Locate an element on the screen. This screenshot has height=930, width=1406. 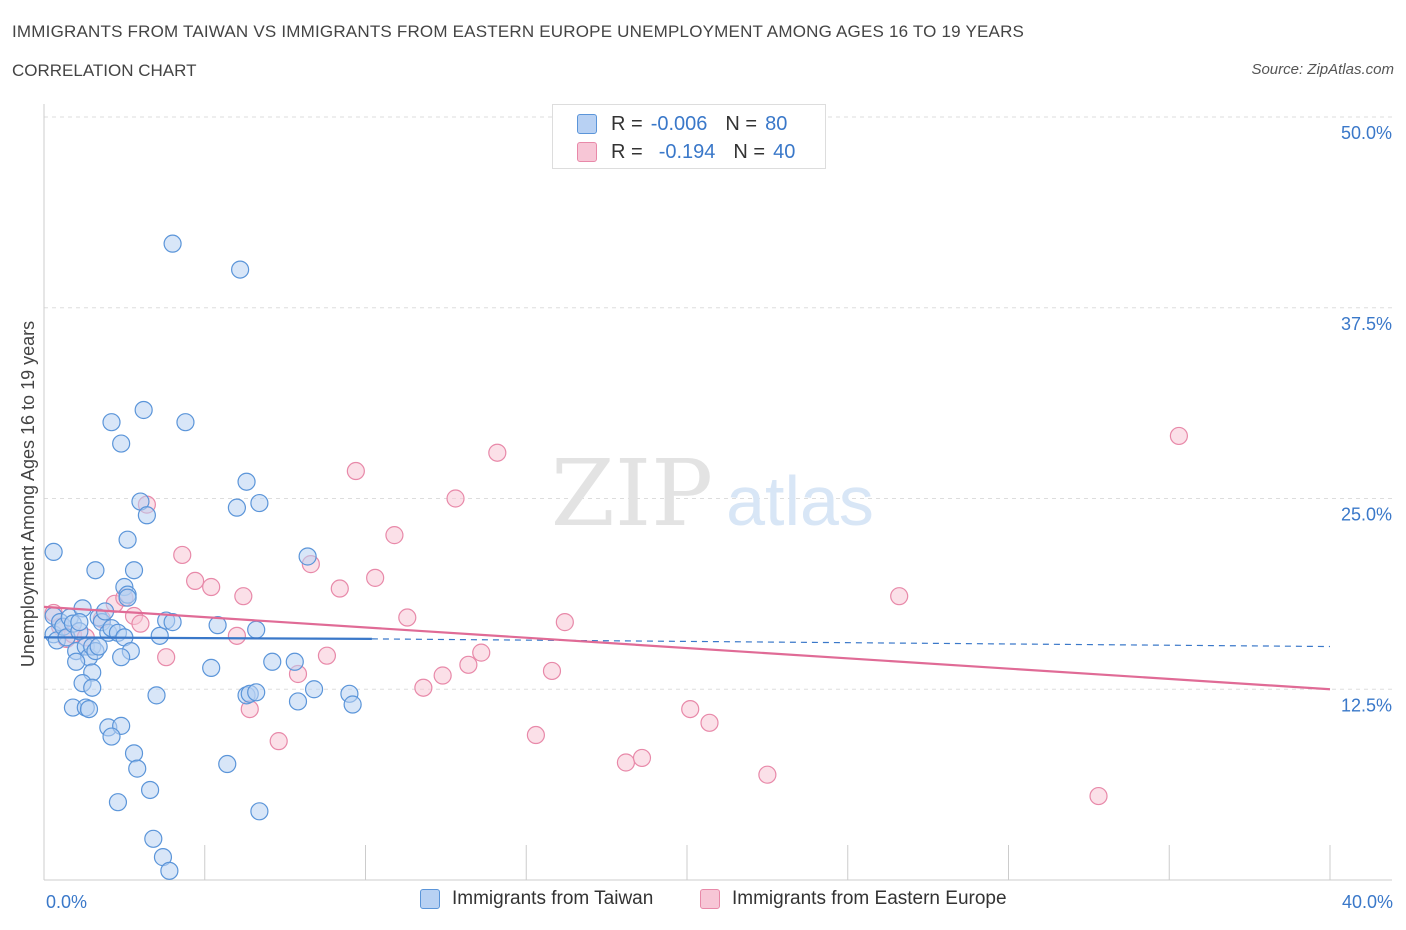
y-tick-label: 12.5% is located at coordinates (1366, 705).